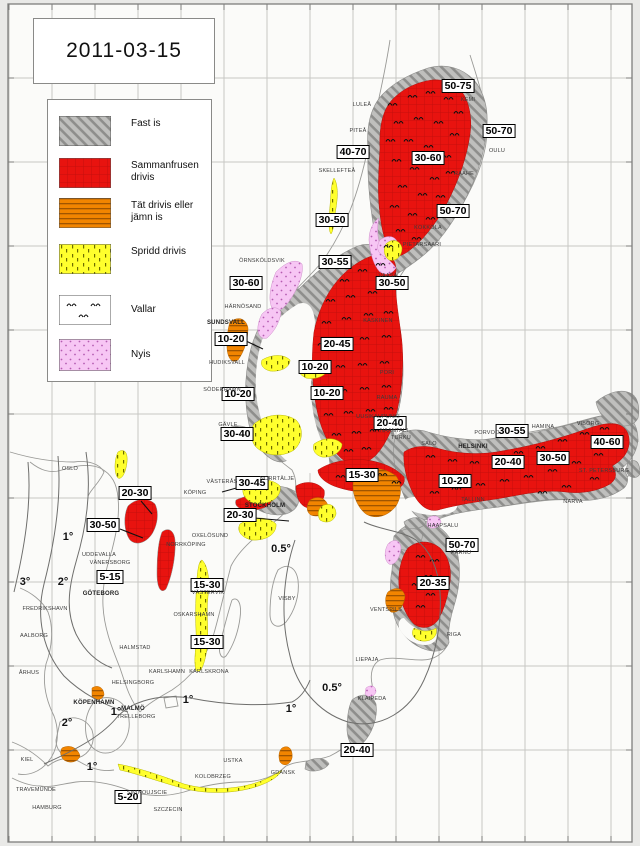 Image resolution: width=640 pixels, height=846 pixels. What do you see at coordinates (159, 251) in the screenshot?
I see `legend-label: Spridd drivis` at bounding box center [159, 251].